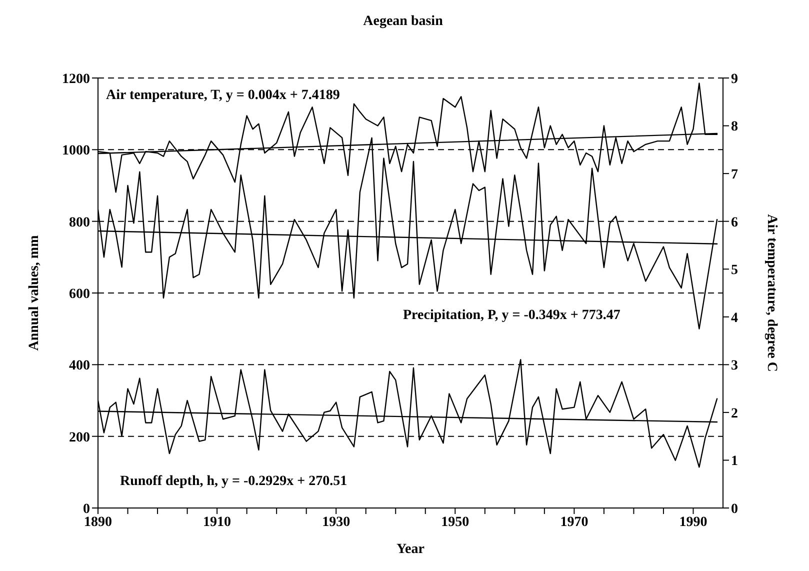  I want to click on y2-tick-label: 1, so click(734, 462).